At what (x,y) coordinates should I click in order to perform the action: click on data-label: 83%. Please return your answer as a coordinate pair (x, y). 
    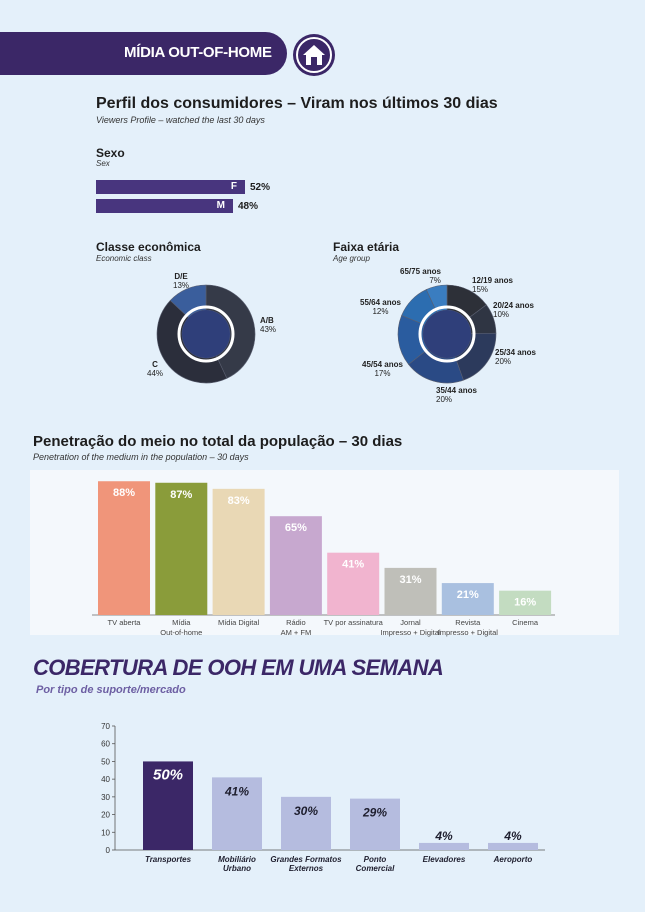
    Looking at the image, I should click on (239, 501).